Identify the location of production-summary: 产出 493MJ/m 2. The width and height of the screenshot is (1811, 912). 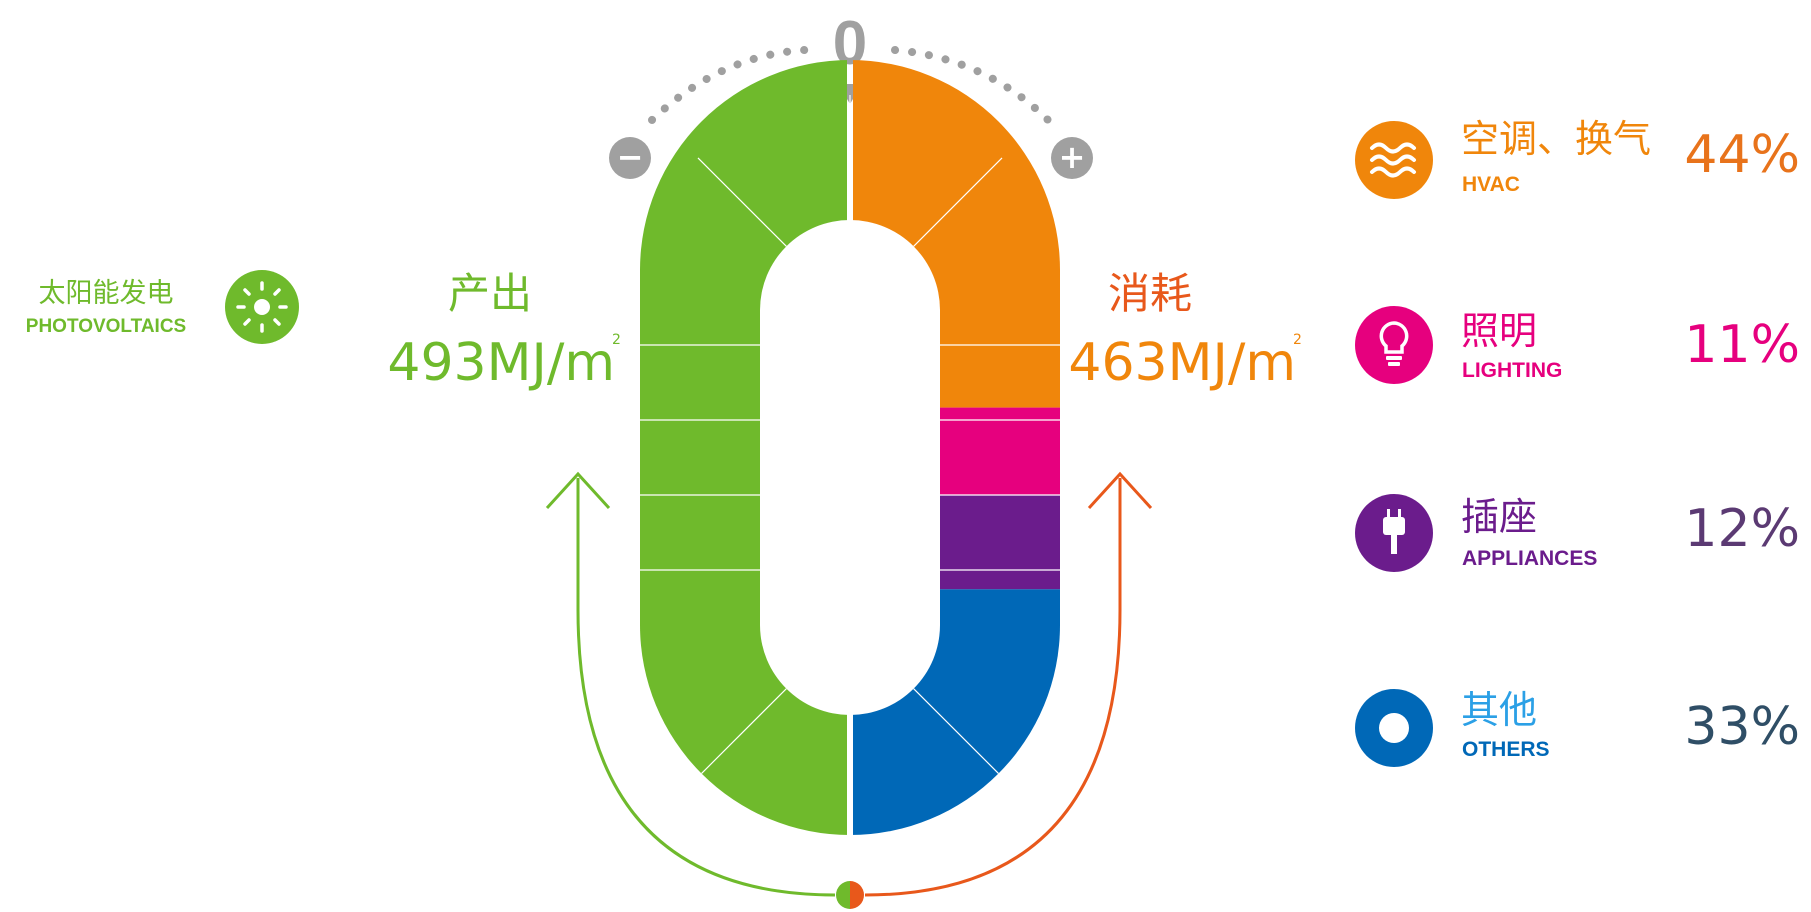
(504, 331).